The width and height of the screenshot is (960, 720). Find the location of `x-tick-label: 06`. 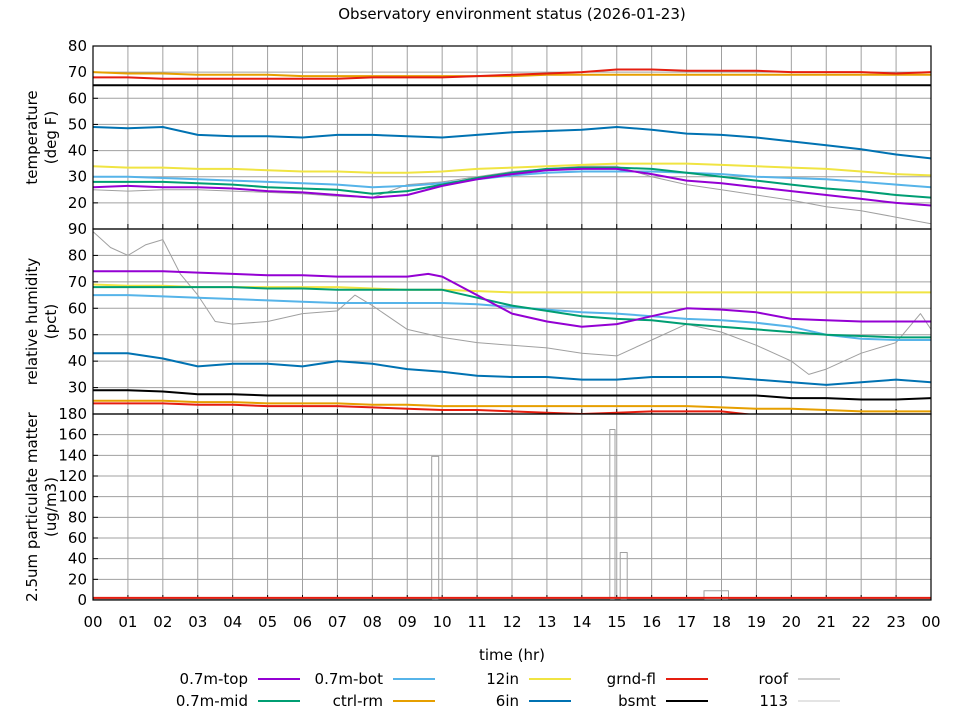

x-tick-label: 06 is located at coordinates (302, 622).